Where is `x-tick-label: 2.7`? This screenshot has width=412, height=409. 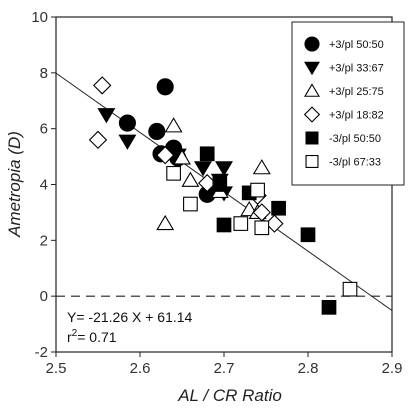
x-tick-label: 2.7 is located at coordinates (224, 368).